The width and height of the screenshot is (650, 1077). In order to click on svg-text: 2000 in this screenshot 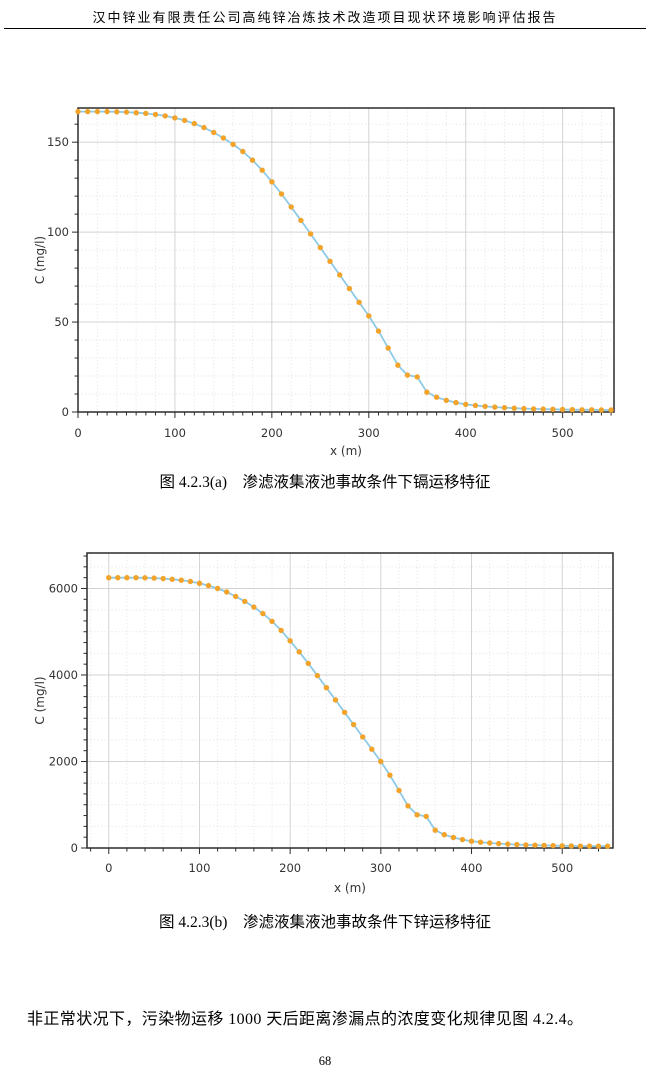, I will do `click(63, 761)`.